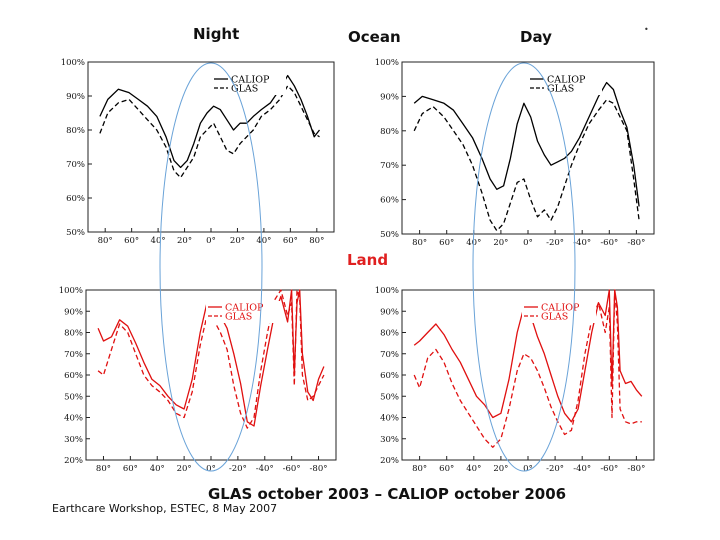  Describe the element at coordinates (524, 267) in the screenshot. I see `orbit-ellipse-day` at that location.